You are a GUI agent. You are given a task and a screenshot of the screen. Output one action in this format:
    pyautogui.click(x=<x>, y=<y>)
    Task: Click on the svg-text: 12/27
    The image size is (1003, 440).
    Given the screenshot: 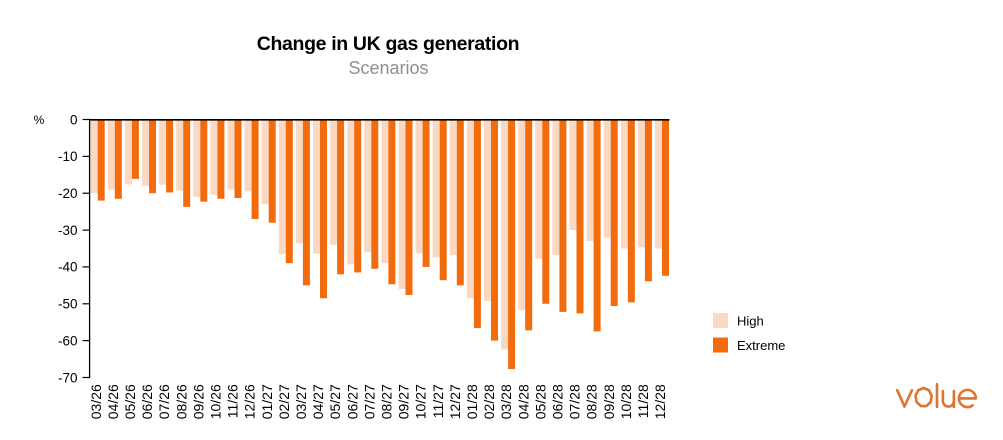 What is the action you would take?
    pyautogui.click(x=455, y=401)
    